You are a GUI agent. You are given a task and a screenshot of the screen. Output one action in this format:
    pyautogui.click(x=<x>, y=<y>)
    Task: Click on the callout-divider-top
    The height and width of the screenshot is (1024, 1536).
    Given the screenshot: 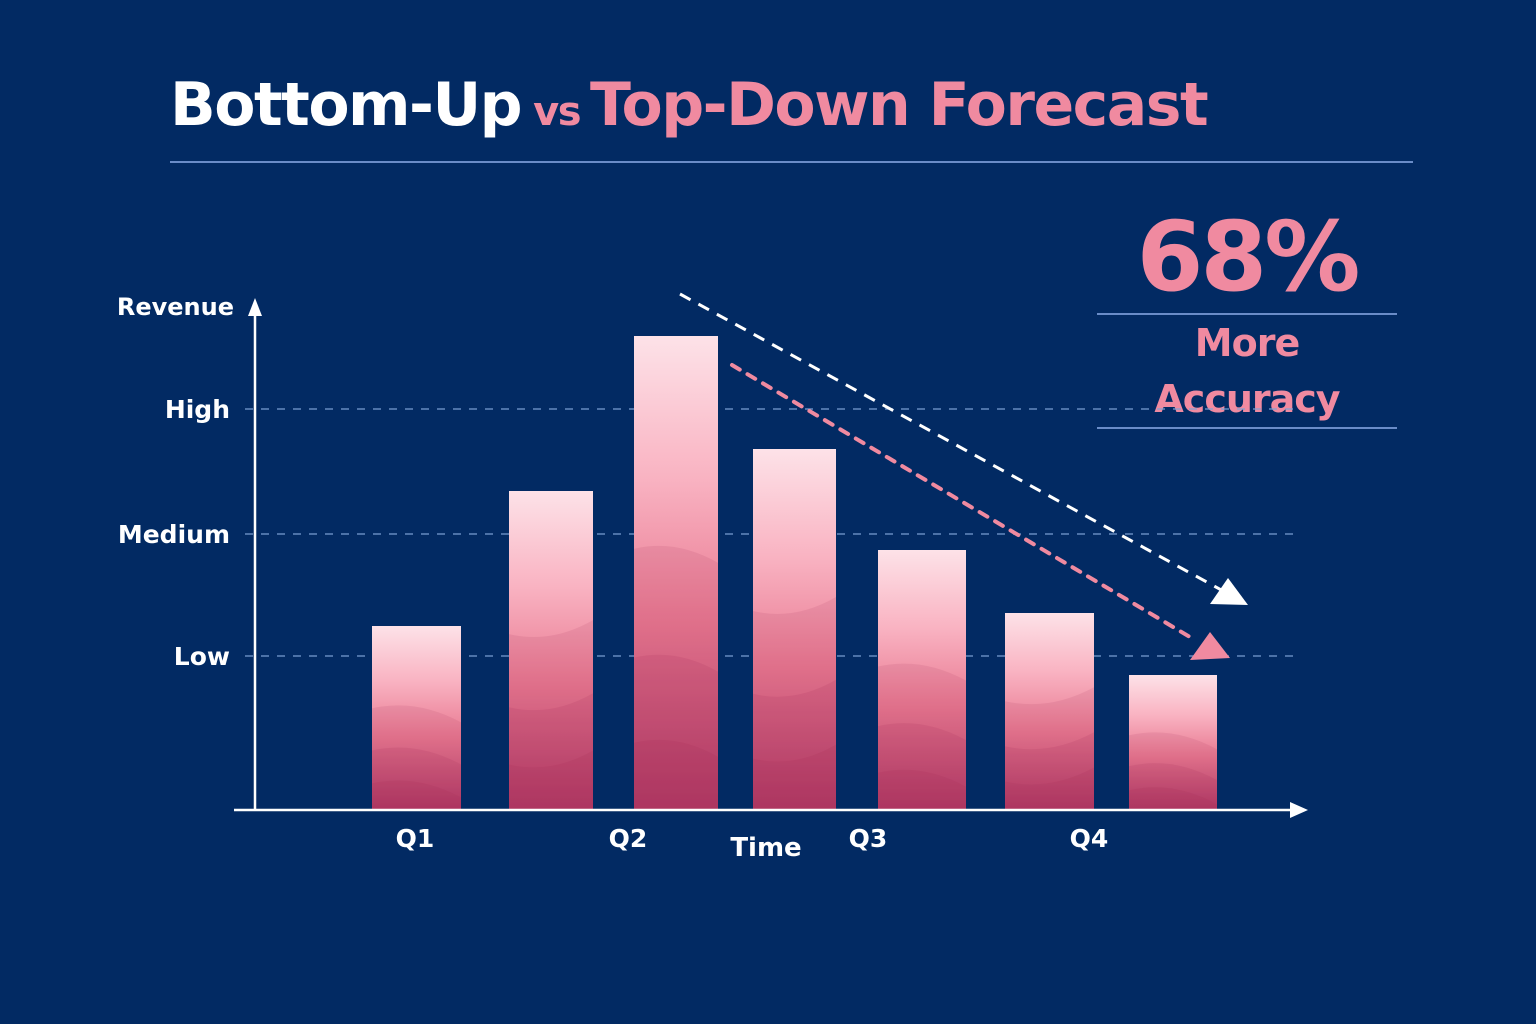 What is the action you would take?
    pyautogui.click(x=1247, y=314)
    